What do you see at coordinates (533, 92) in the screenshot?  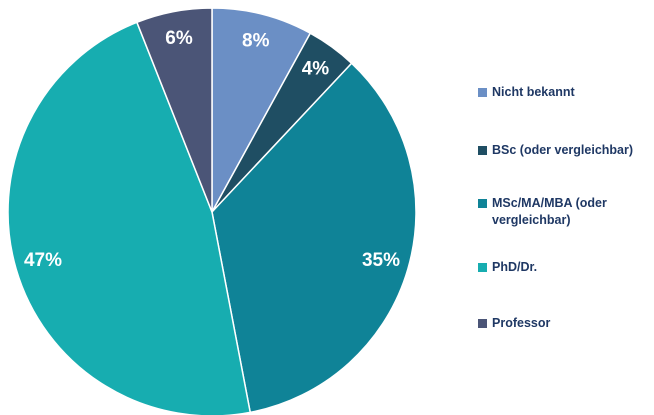 I see `legend-label: Nicht bekannt` at bounding box center [533, 92].